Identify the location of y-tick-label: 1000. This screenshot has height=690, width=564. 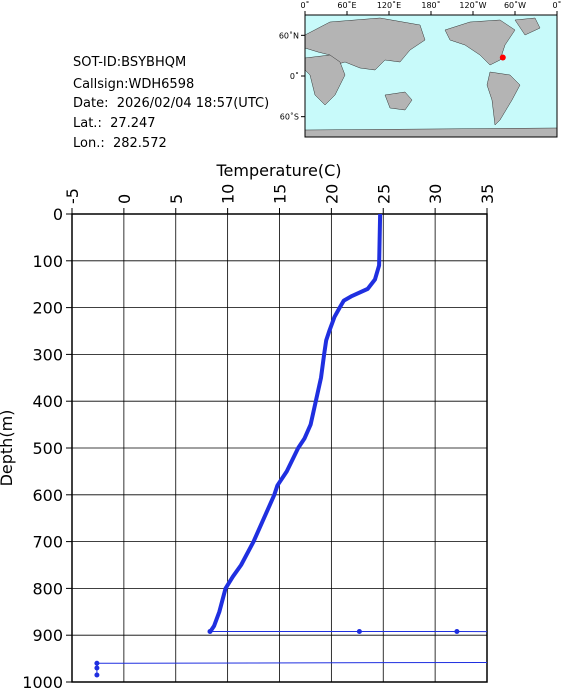
(42, 681).